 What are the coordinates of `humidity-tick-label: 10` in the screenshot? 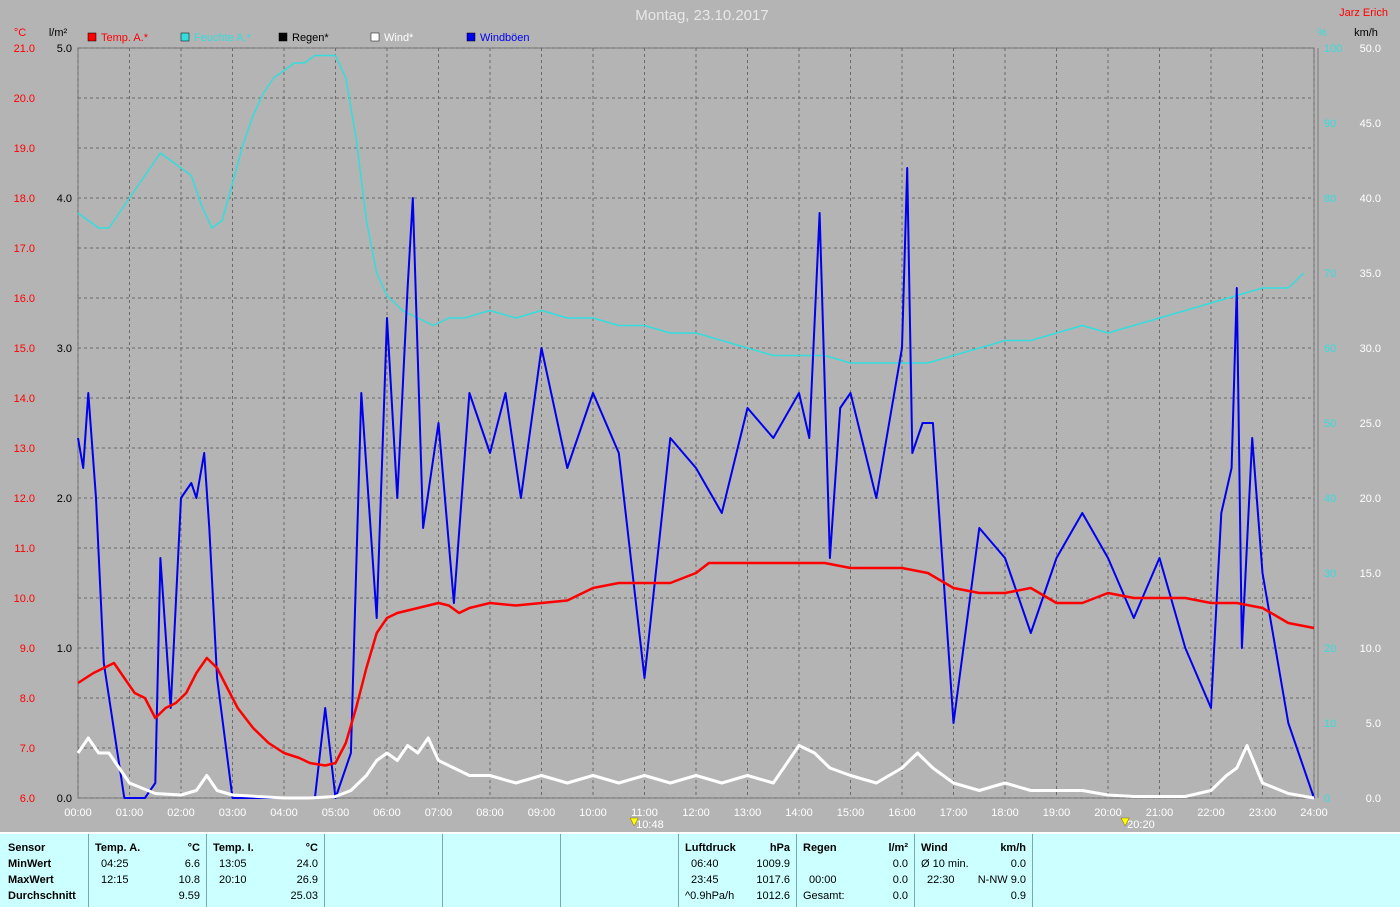 It's located at (1330, 724).